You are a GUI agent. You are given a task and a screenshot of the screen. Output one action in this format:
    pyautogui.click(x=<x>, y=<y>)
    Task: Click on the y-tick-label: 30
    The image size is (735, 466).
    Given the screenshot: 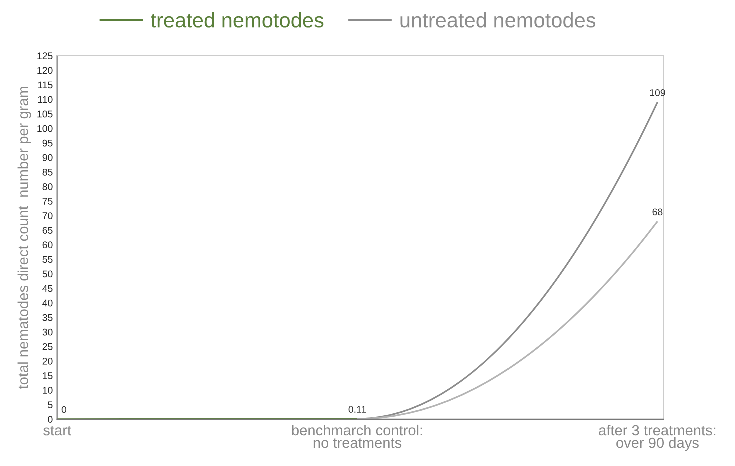 What is the action you would take?
    pyautogui.click(x=47, y=332)
    